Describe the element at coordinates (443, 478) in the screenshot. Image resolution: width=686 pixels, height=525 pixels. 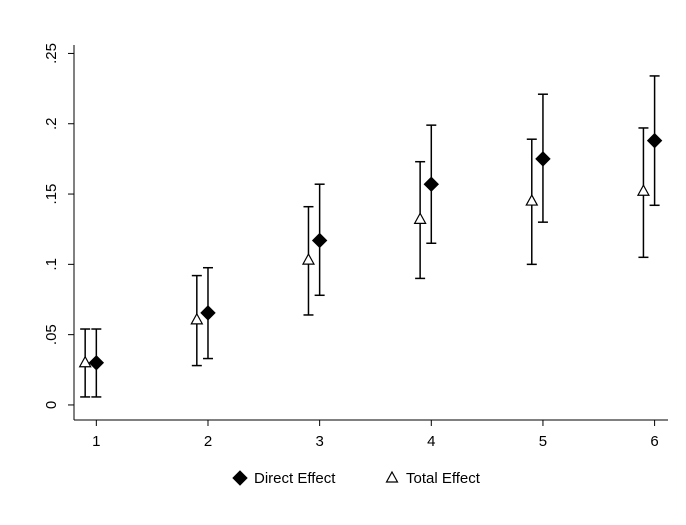
I see `legend-label: Total Effect` at that location.